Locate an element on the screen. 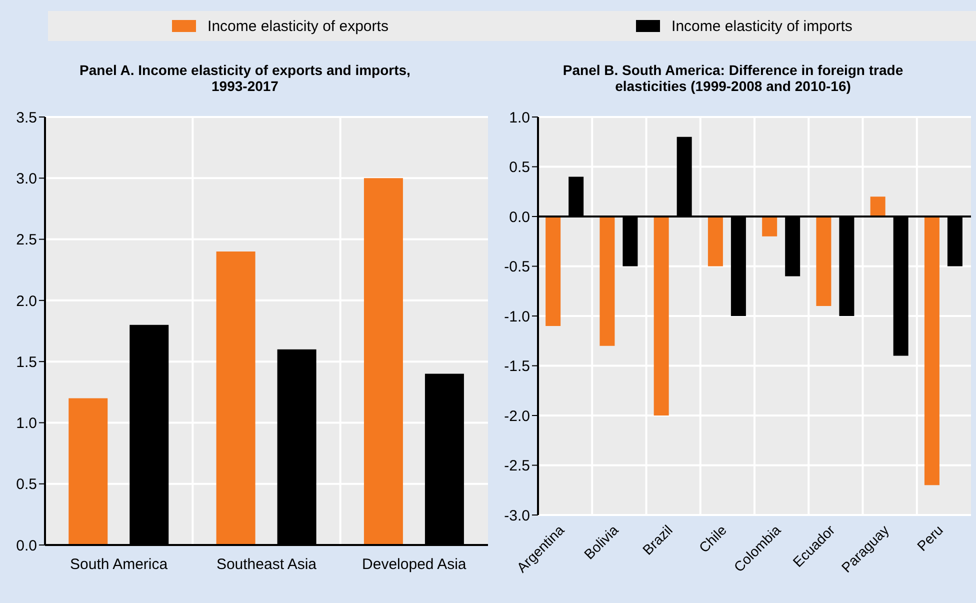  chart-title: Panel B. South America: Difference in foreign trade elasticities (1999-2008 and 2010-16) is located at coordinates (733, 78).